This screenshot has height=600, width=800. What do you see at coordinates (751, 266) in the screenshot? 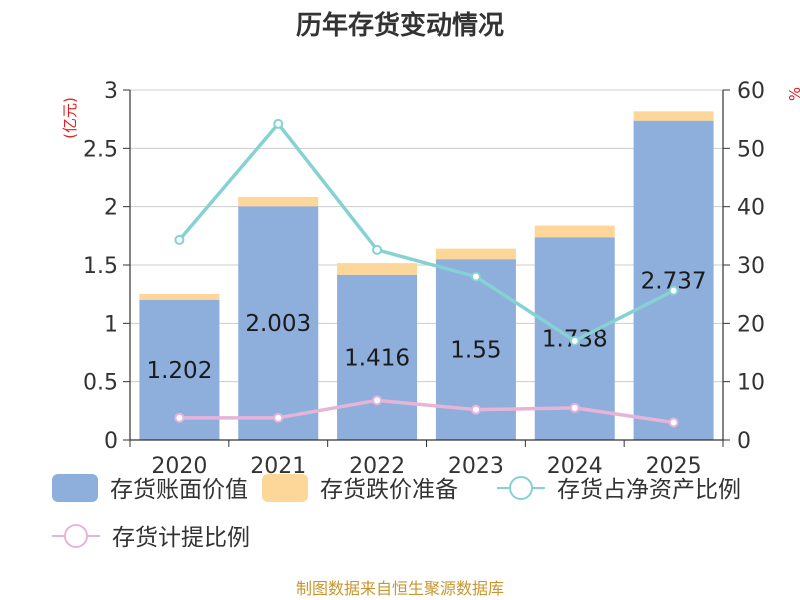
I see `y-right-tick-label: 30` at bounding box center [751, 266].